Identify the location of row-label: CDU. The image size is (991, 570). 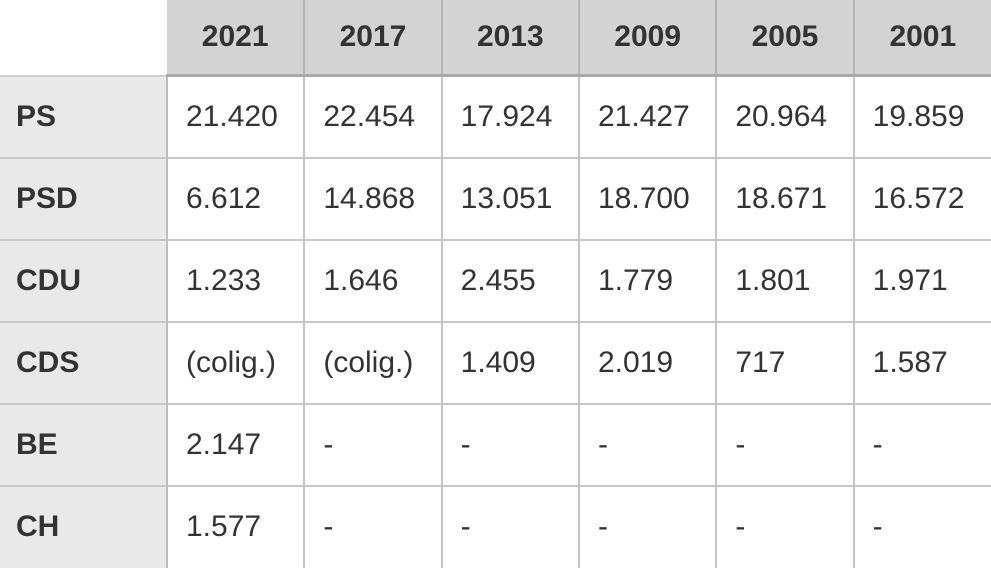
(83, 280).